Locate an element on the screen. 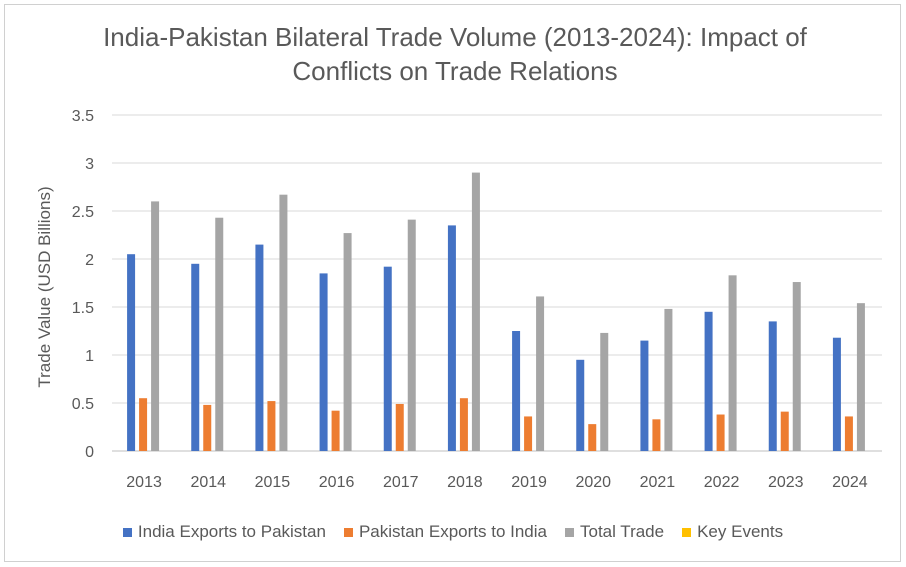 The image size is (906, 567). bar-india-exports-to-pakistan-2016 is located at coordinates (323, 362).